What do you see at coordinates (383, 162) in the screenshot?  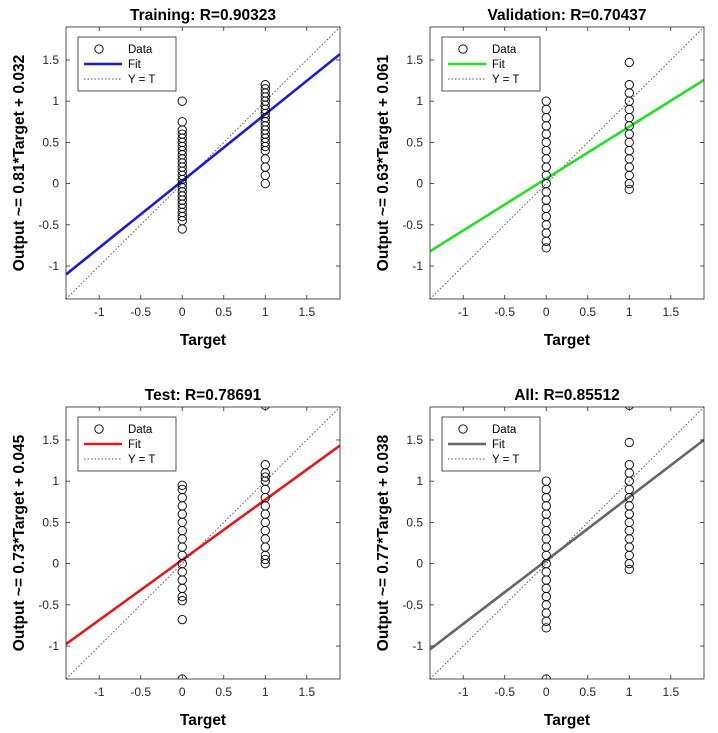 I see `validation-y-axis-label: Output ~= 0.63*Target + 0.061` at bounding box center [383, 162].